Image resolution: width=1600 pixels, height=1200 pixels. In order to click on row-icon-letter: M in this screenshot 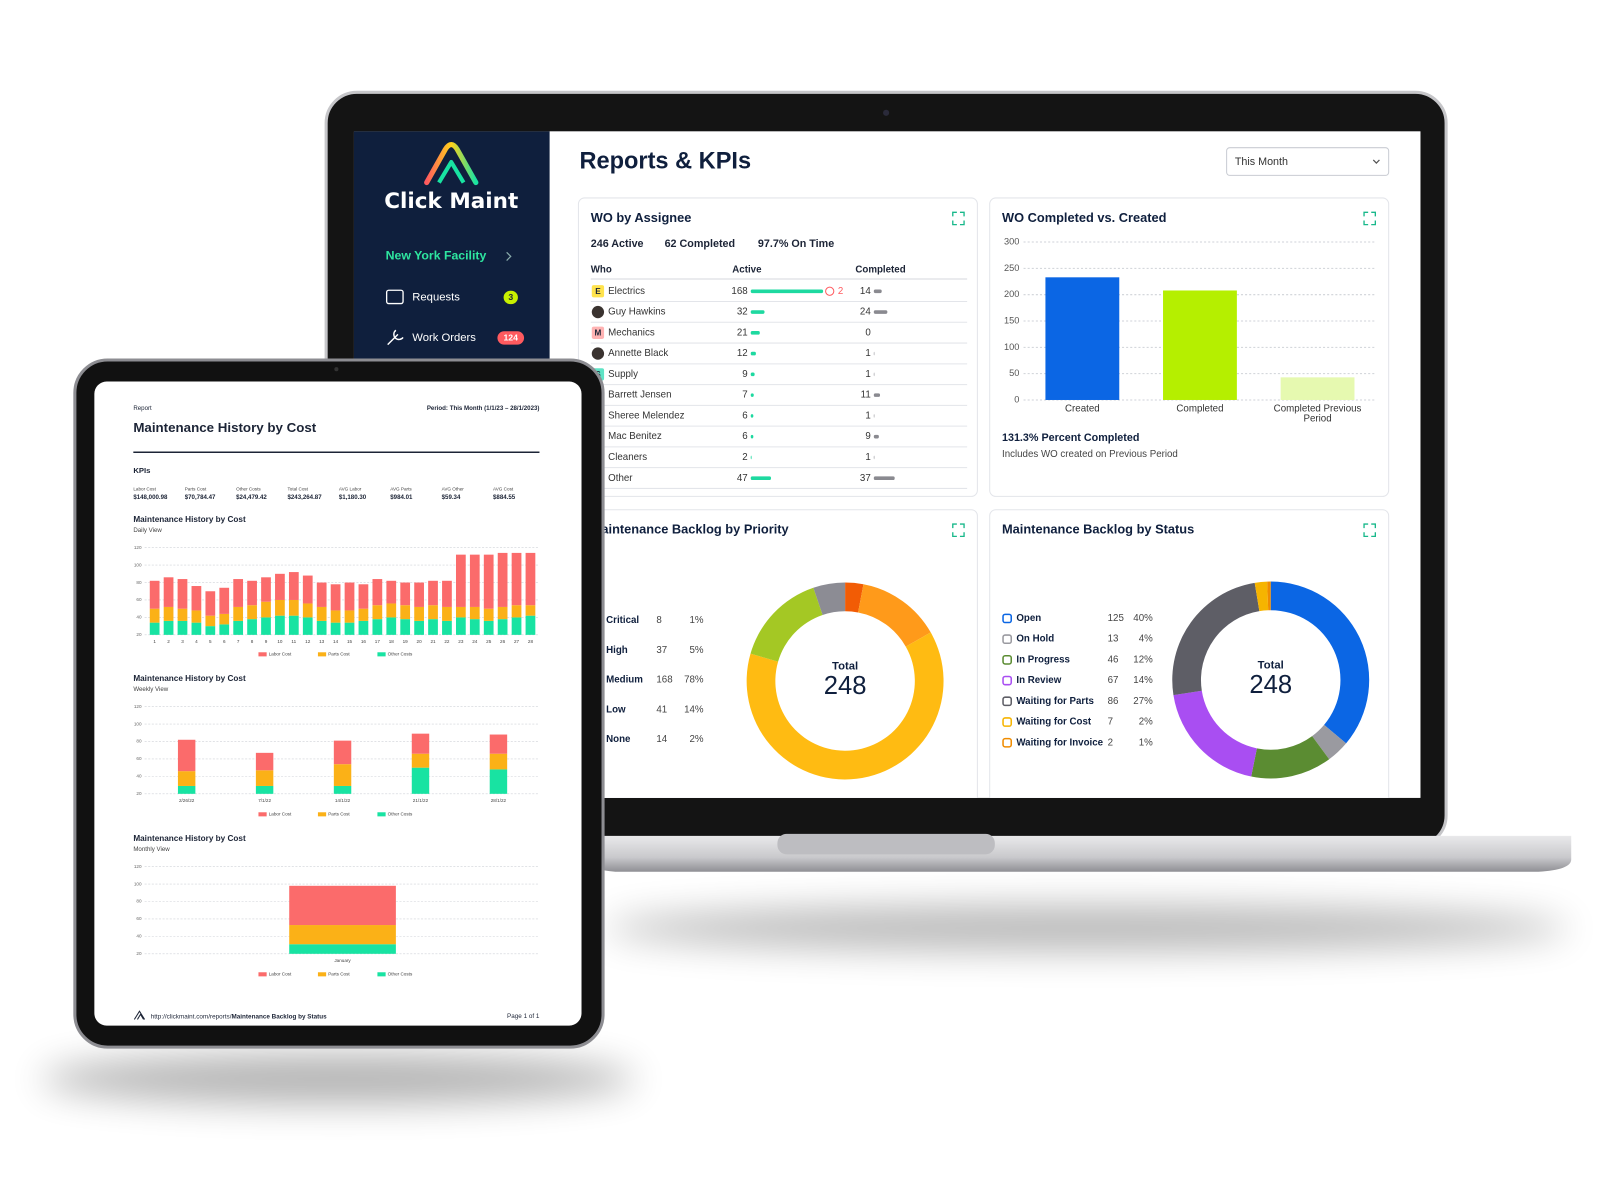, I will do `click(598, 332)`.